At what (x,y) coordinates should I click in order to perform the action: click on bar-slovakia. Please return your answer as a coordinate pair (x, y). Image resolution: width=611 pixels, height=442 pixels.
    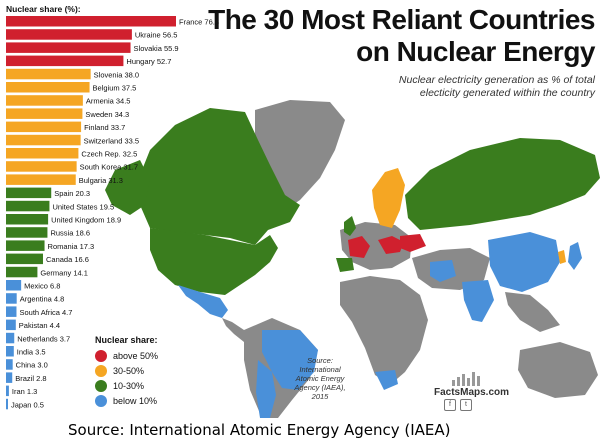
    Looking at the image, I should click on (68, 47).